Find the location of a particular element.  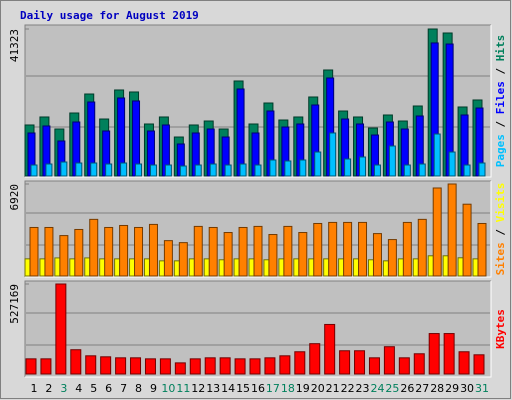

legend: Sites / Visits is located at coordinates (500, 229).